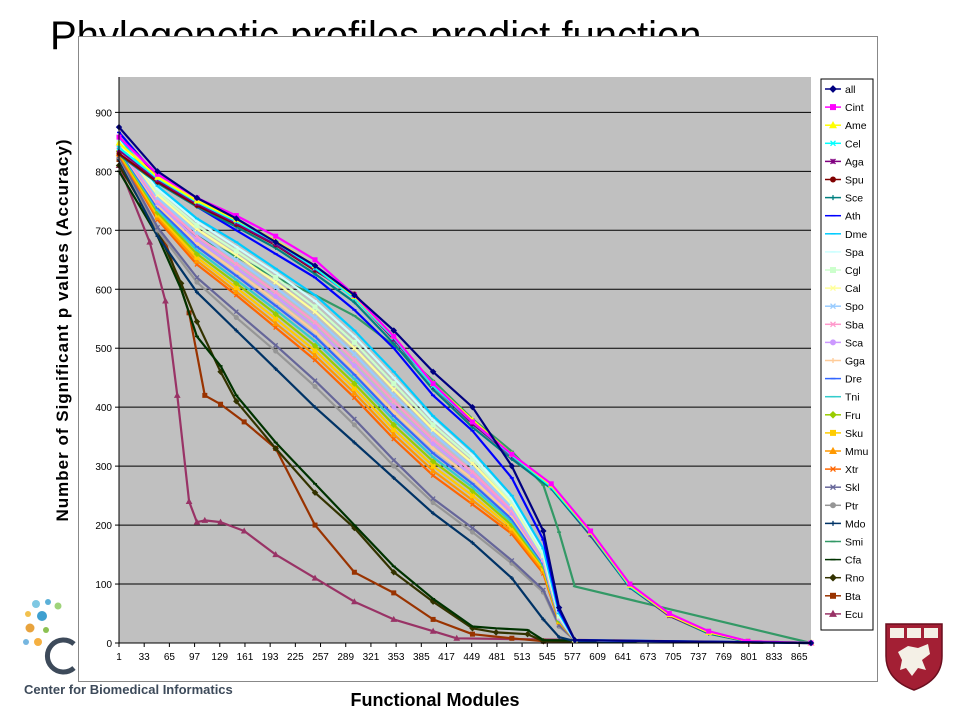 The height and width of the screenshot is (720, 960). I want to click on x-tick-label: 65, so click(170, 657).